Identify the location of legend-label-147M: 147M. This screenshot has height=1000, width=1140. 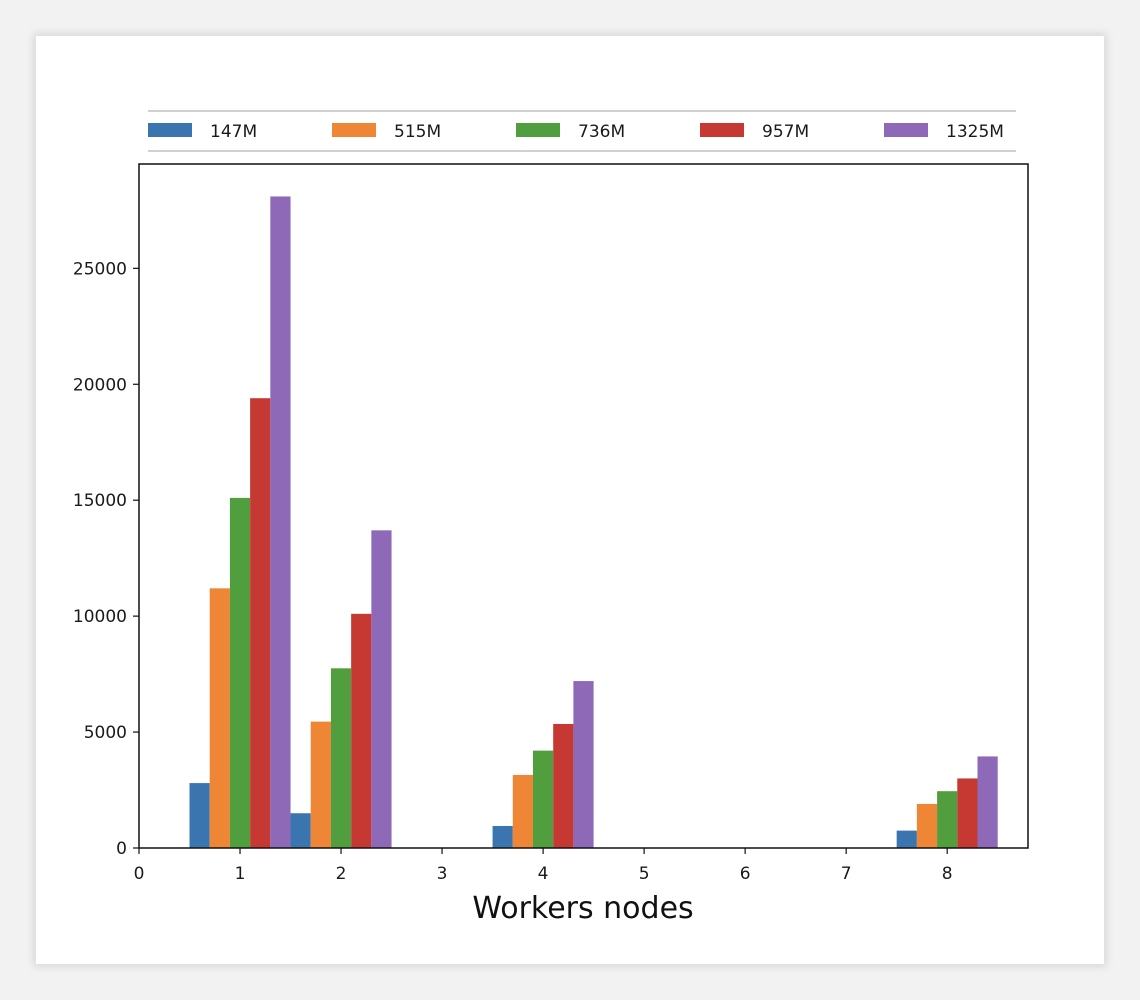
(233, 132).